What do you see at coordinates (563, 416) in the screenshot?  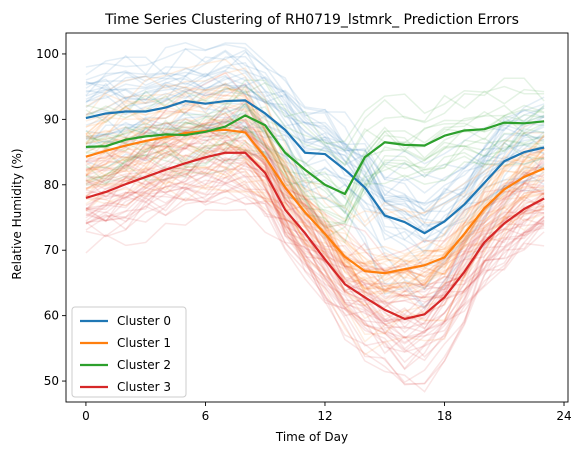 I see `x-tick-label: 24` at bounding box center [563, 416].